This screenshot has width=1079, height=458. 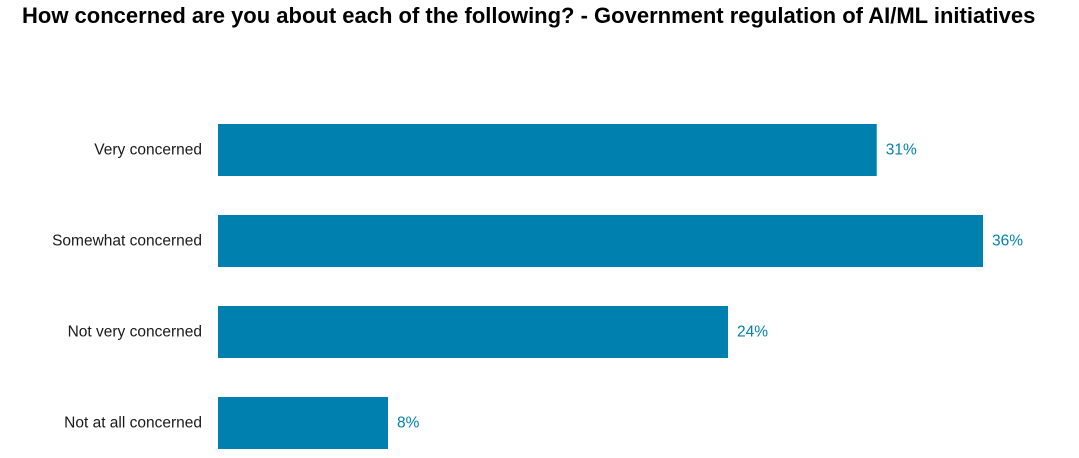 I want to click on value-label-not-very-concerned: 24%, so click(x=752, y=332).